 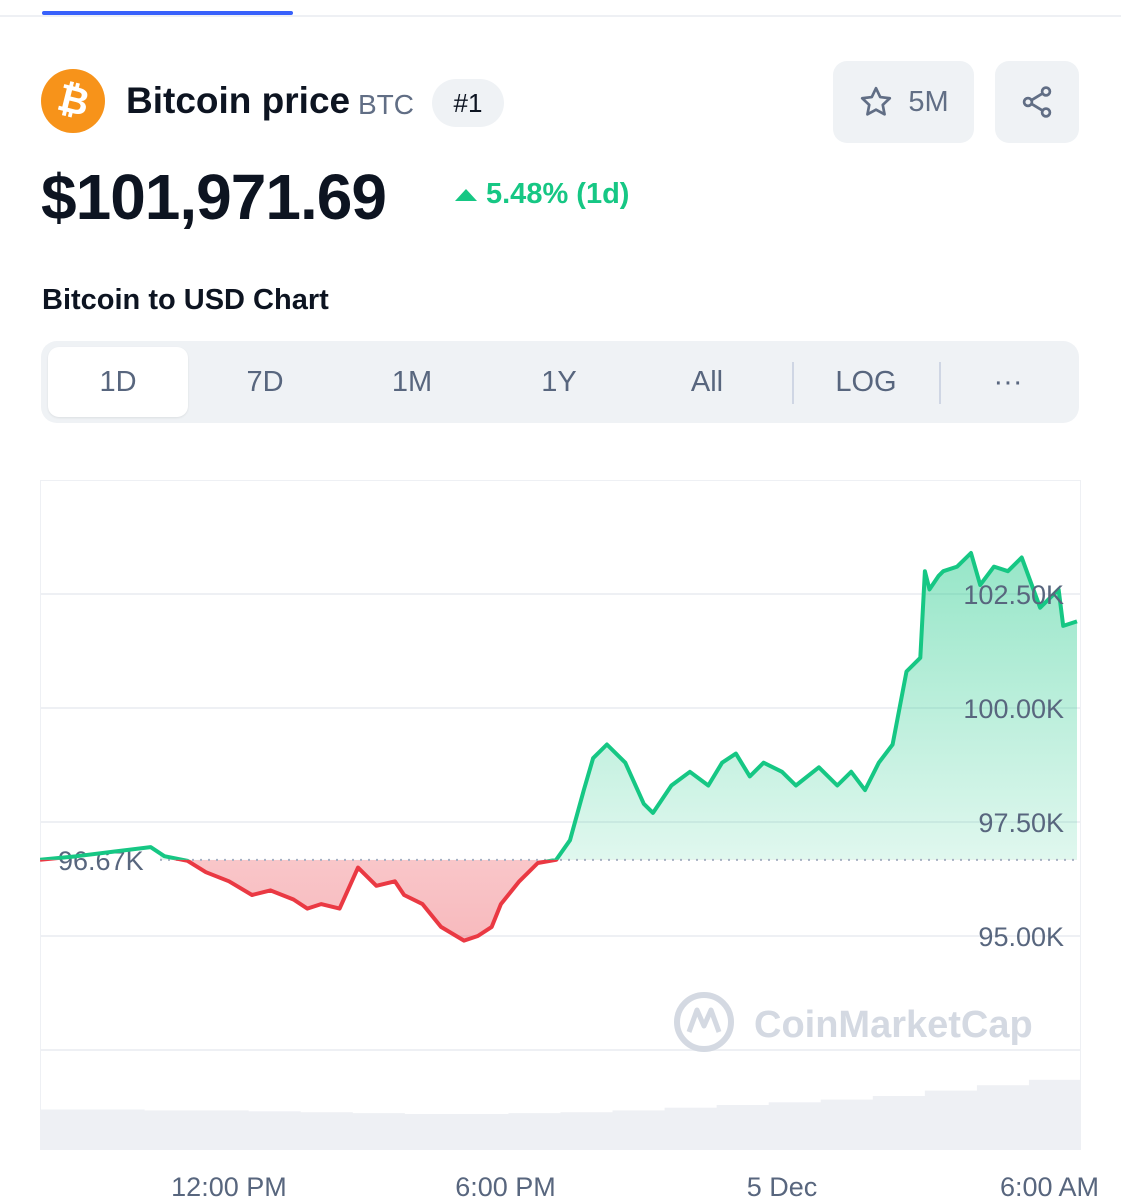 I want to click on range-1y-button: 1Y, so click(x=559, y=381).